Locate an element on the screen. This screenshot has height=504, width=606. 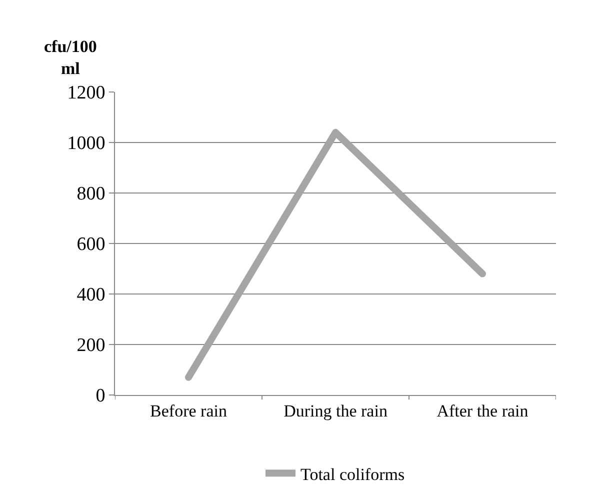
x-tick-label: After the rain is located at coordinates (482, 410).